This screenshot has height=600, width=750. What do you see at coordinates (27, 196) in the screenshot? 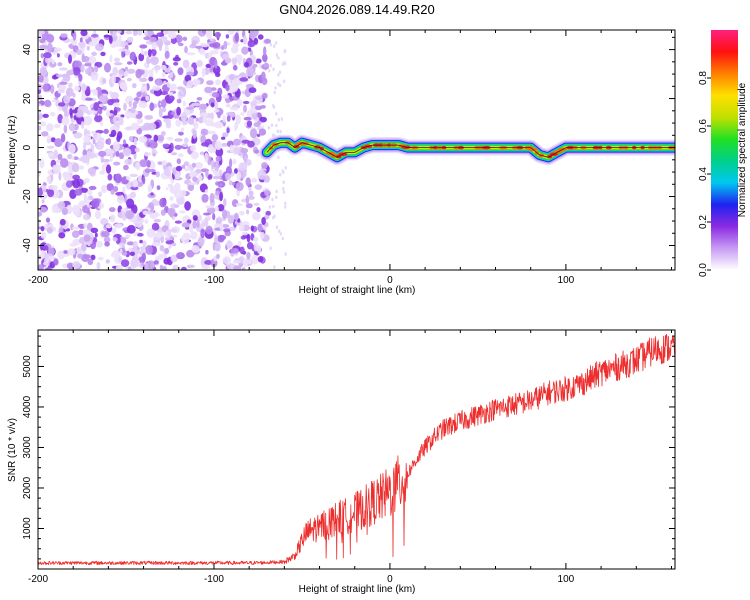
I see `spectrogram-y-tick-label: -20` at bounding box center [27, 196].